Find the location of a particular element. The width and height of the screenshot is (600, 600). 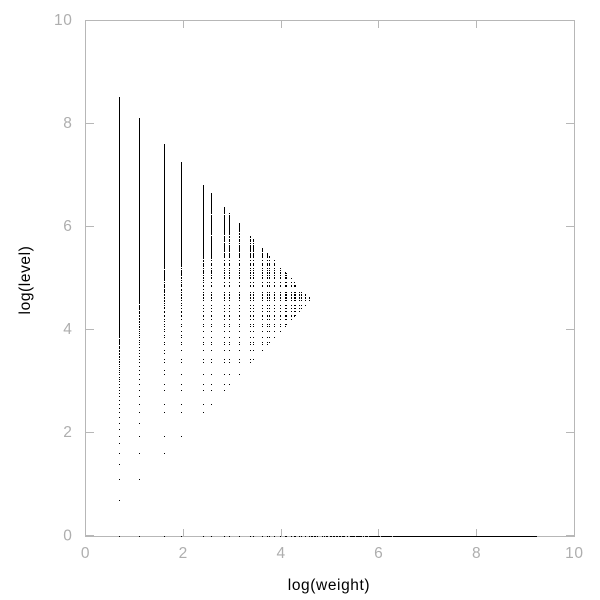

svg-text: log(level) is located at coordinates (25, 280).